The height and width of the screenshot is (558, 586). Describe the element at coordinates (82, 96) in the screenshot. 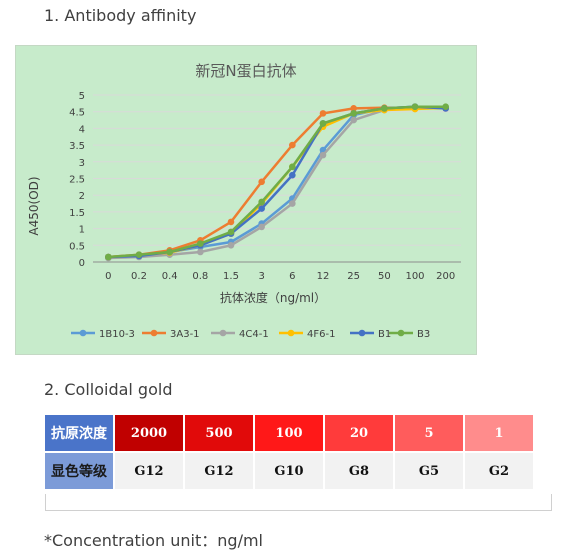

I see `y-tick-label: 5` at that location.